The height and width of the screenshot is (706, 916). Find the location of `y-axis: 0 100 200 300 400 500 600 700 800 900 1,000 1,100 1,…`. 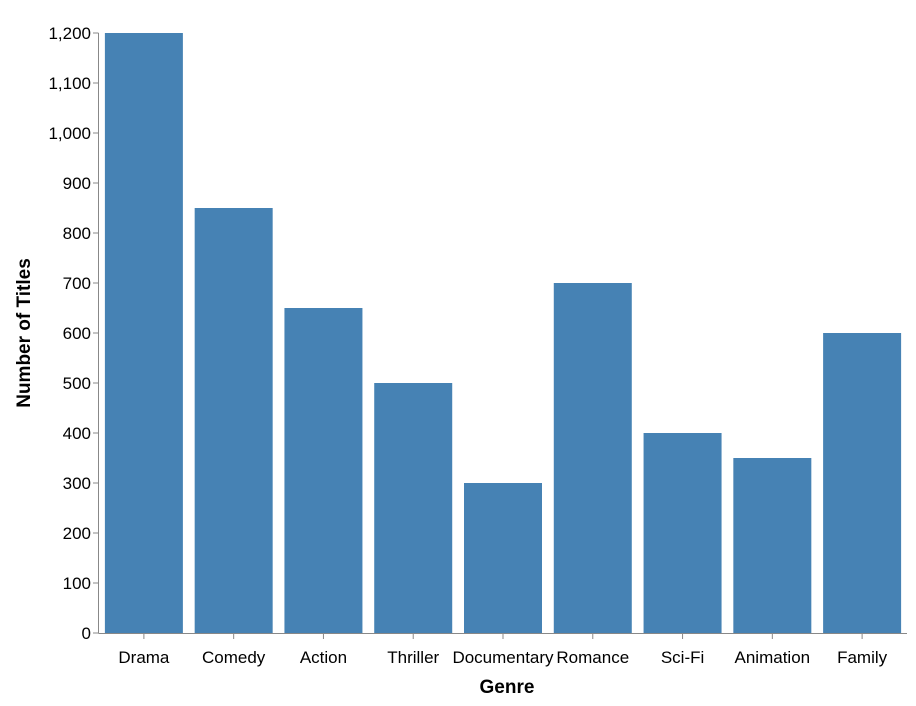

y-axis: 0 100 200 300 400 500 600 700 800 900 1,000 1,100 1,… is located at coordinates (73, 333).